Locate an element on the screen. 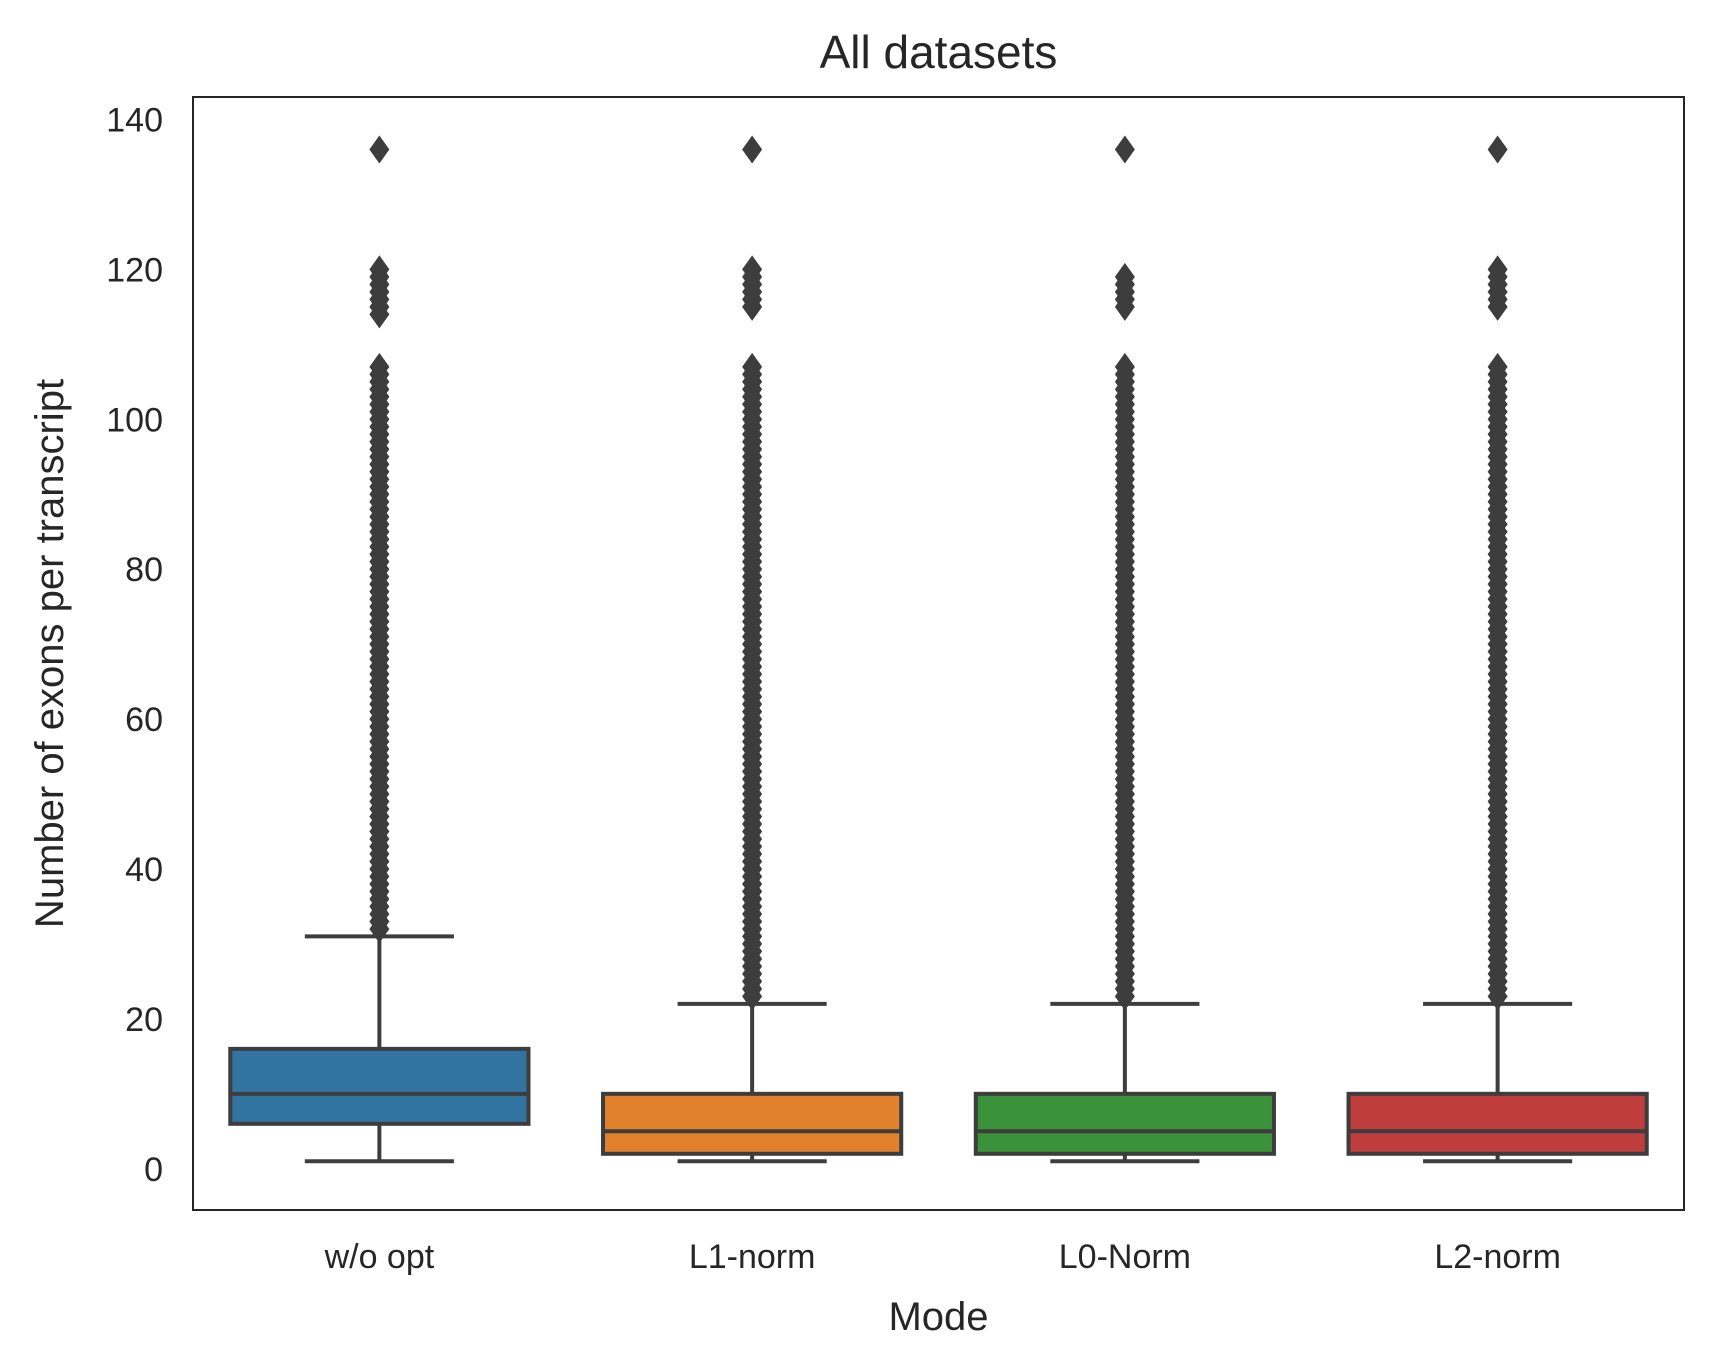  y-tick-label: 100 is located at coordinates (134, 420).